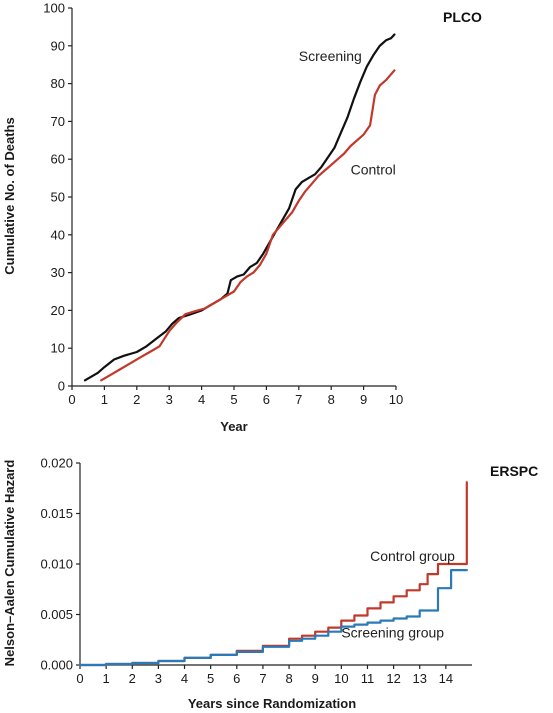  Describe the element at coordinates (58, 83) in the screenshot. I see `plco-y-tick-label: 80` at that location.